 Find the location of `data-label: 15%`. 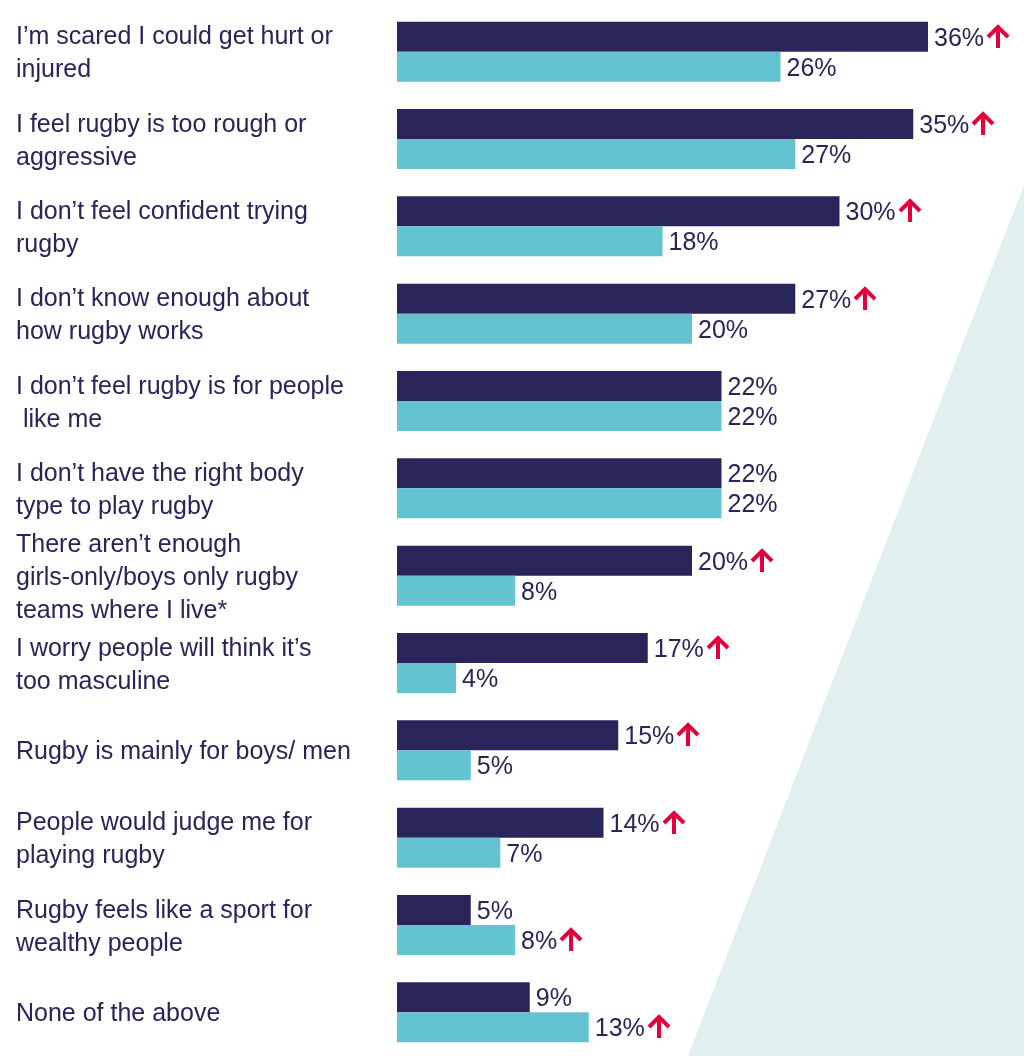

data-label: 15% is located at coordinates (649, 735).